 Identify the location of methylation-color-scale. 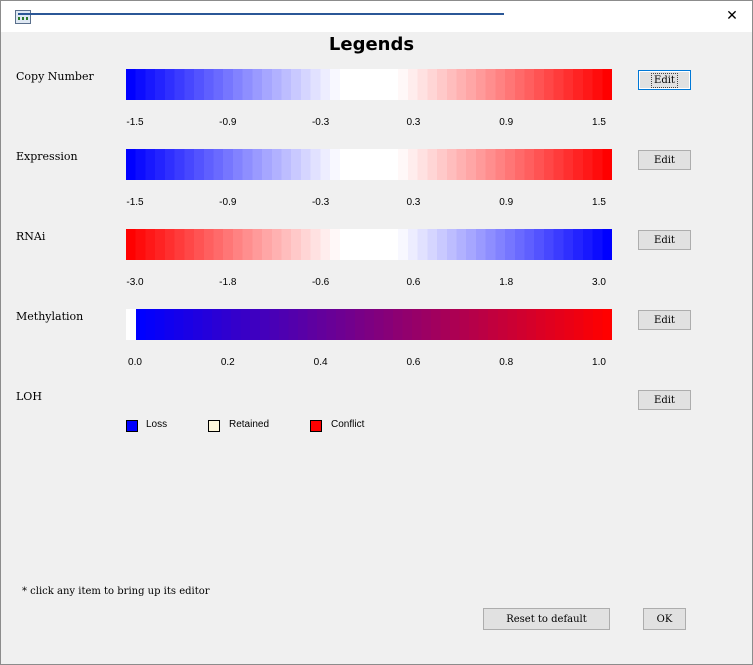
(369, 324).